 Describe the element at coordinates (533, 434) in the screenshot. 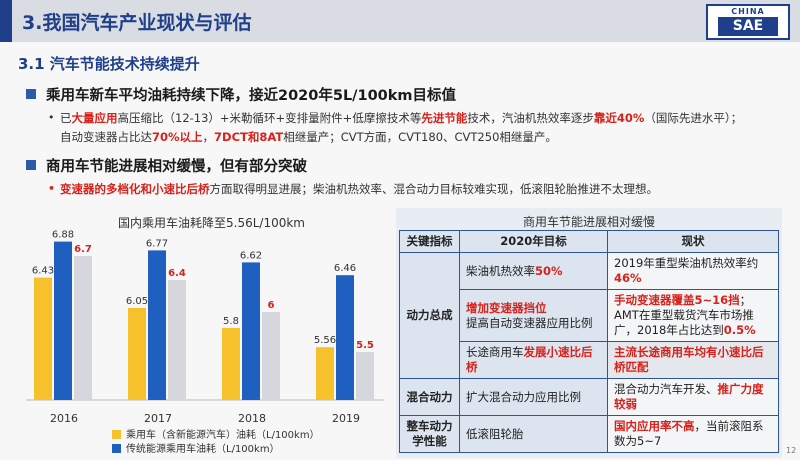

I see `target-cell: 低滚阻轮胎` at that location.